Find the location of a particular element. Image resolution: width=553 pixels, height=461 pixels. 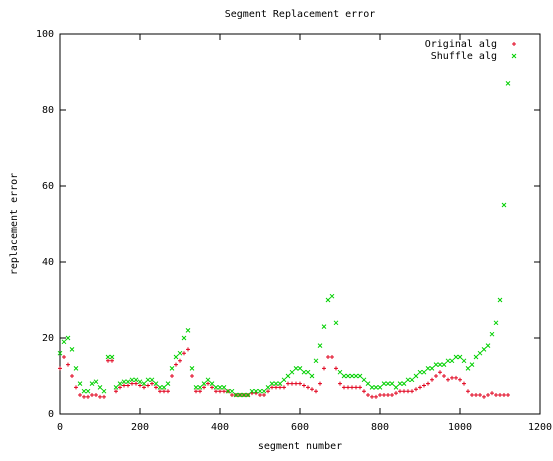

x-axis-label: segment number is located at coordinates (300, 446).